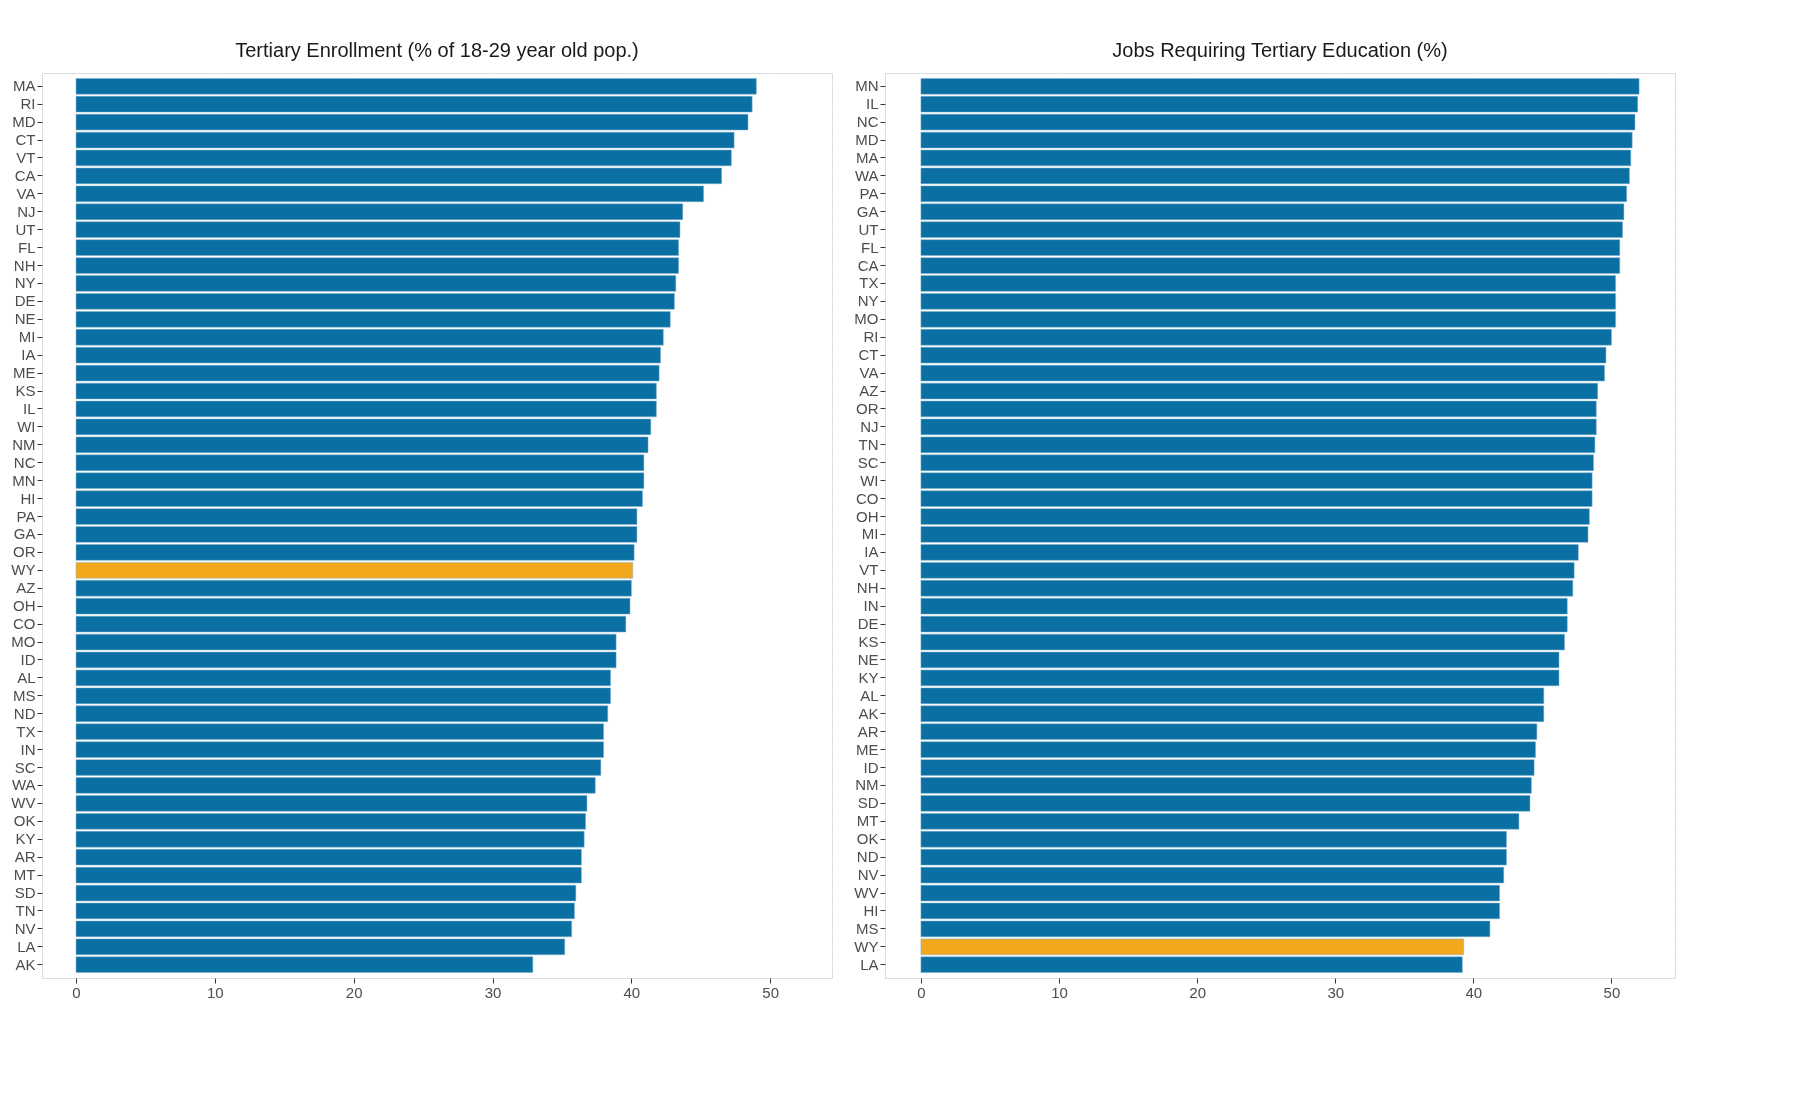  Describe the element at coordinates (25, 893) in the screenshot. I see `y-tick-label: SD` at that location.